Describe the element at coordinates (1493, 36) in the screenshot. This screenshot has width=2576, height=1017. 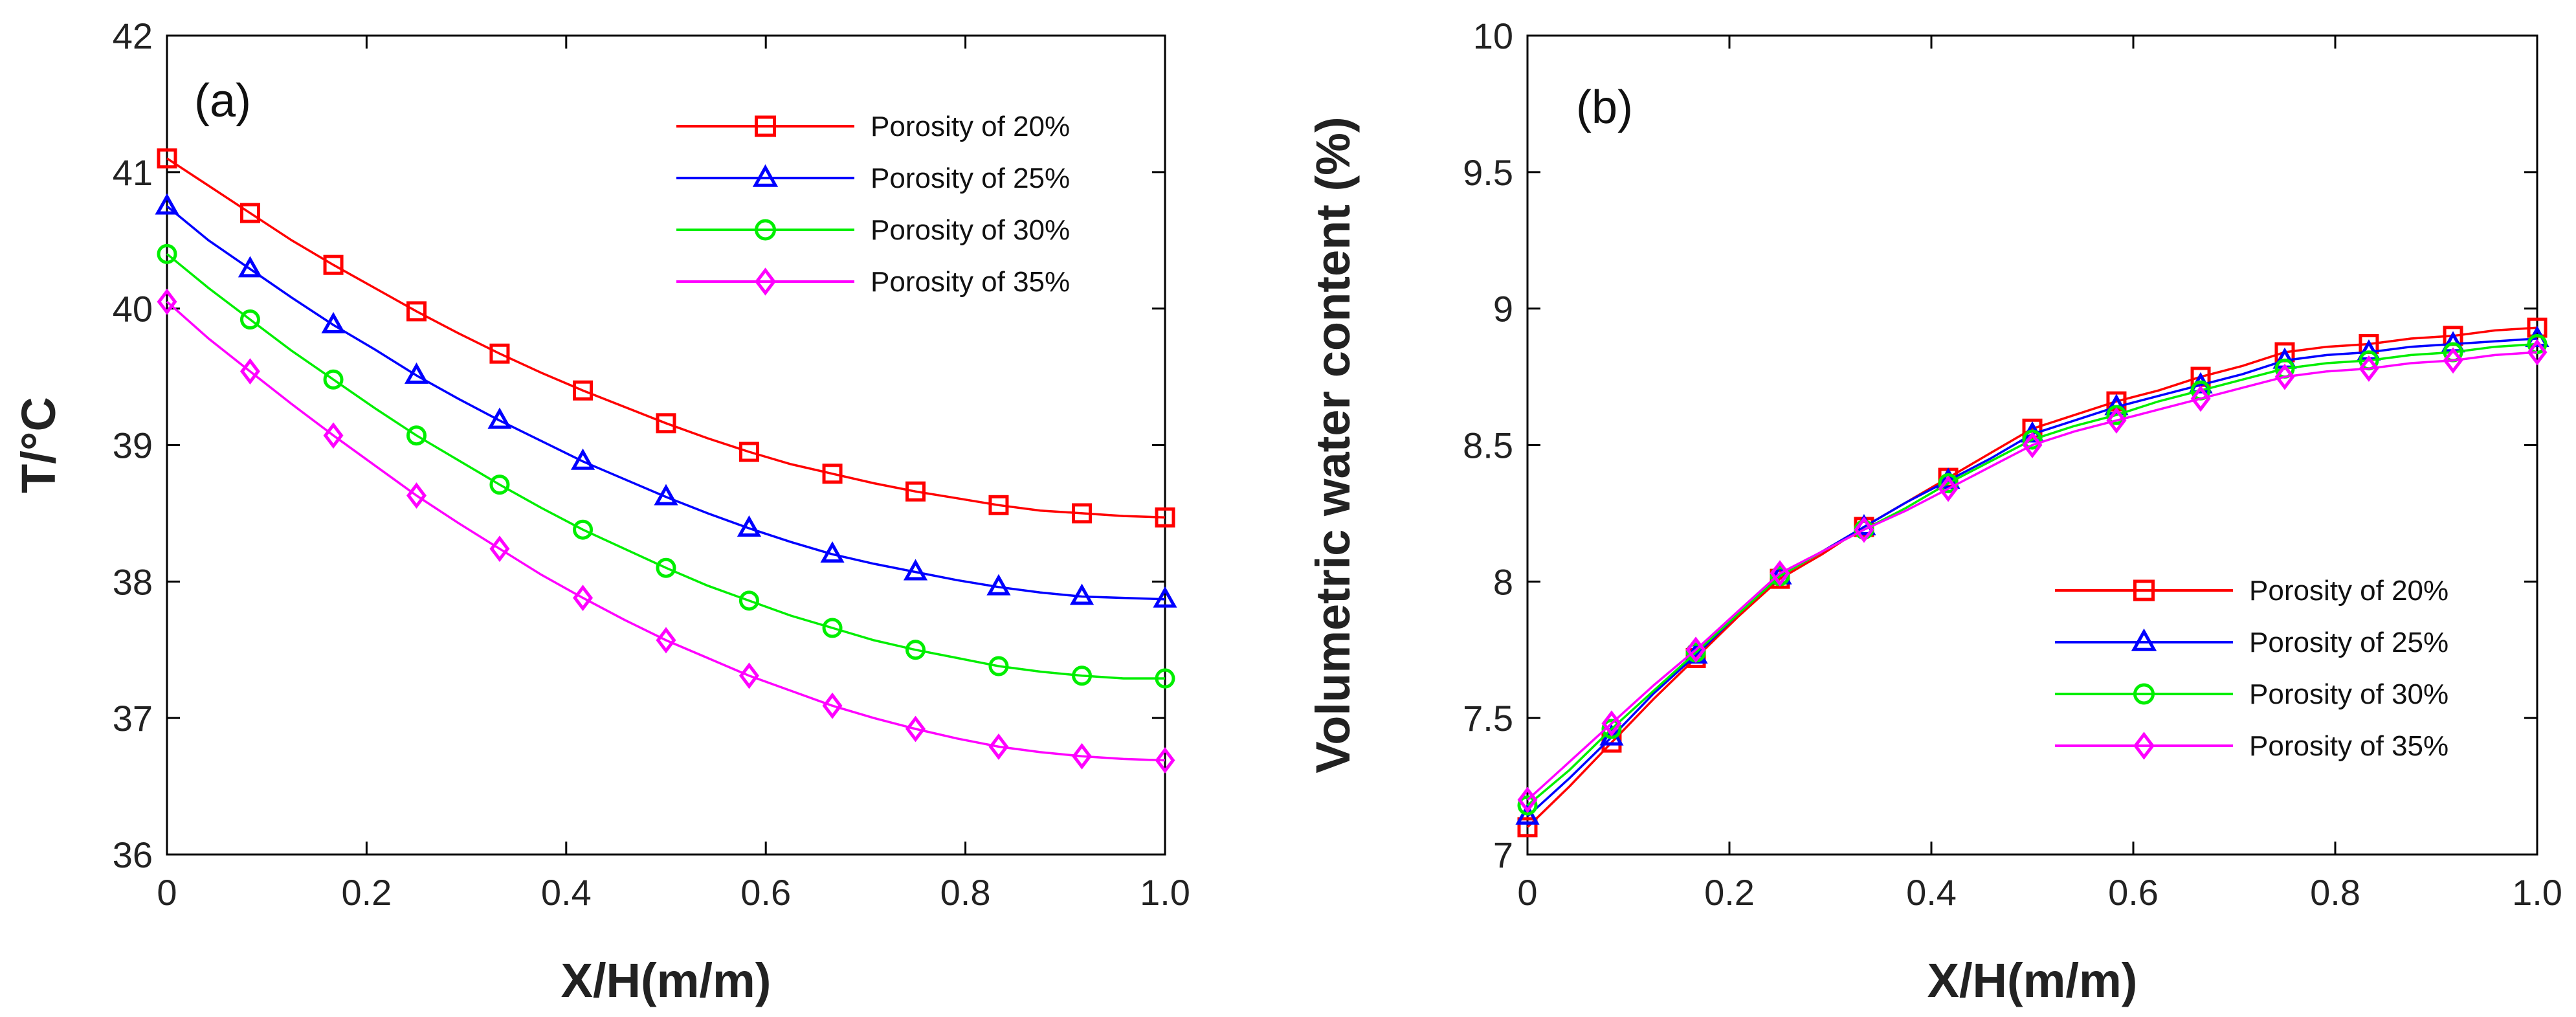
I see `y-tick-label: 10` at that location.